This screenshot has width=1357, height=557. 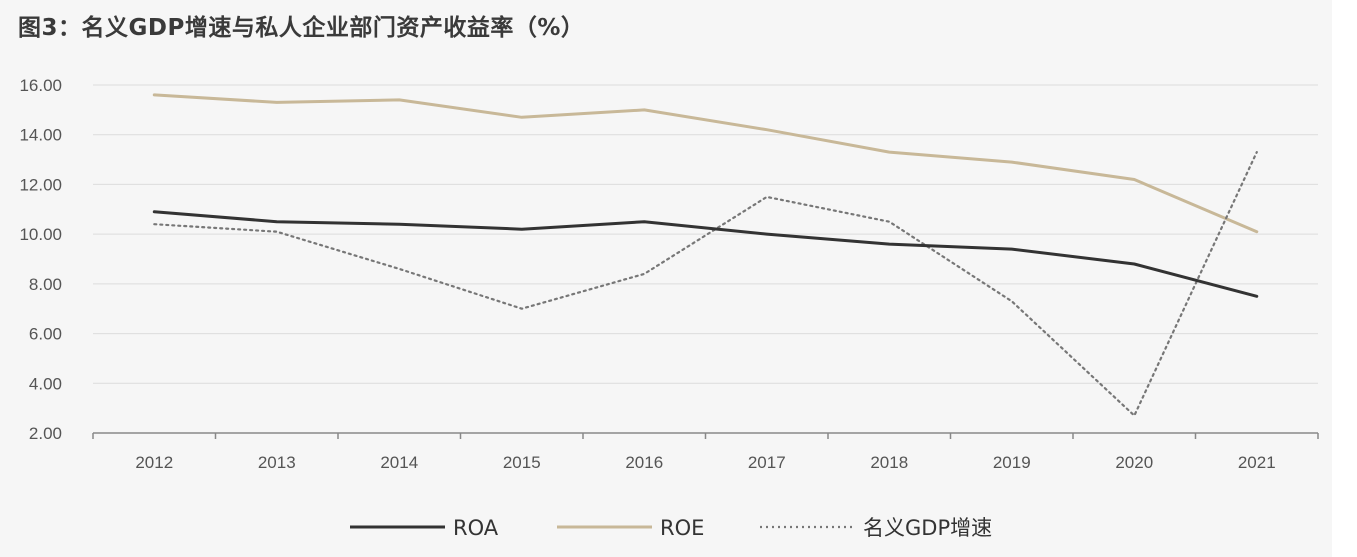 I want to click on legend-label: 名义GDP增速, so click(x=927, y=528).